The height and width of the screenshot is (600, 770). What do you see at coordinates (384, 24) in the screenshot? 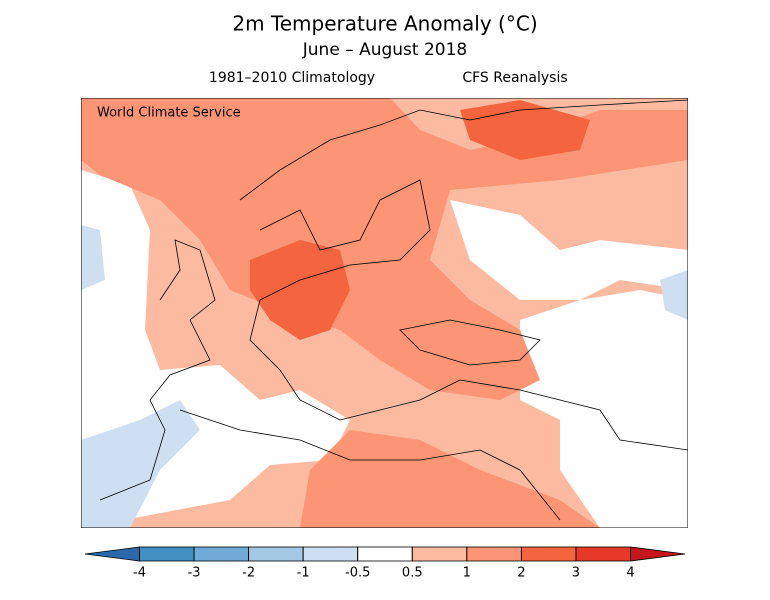
I see `title: 2m Temperature Anomaly (°C)` at bounding box center [384, 24].